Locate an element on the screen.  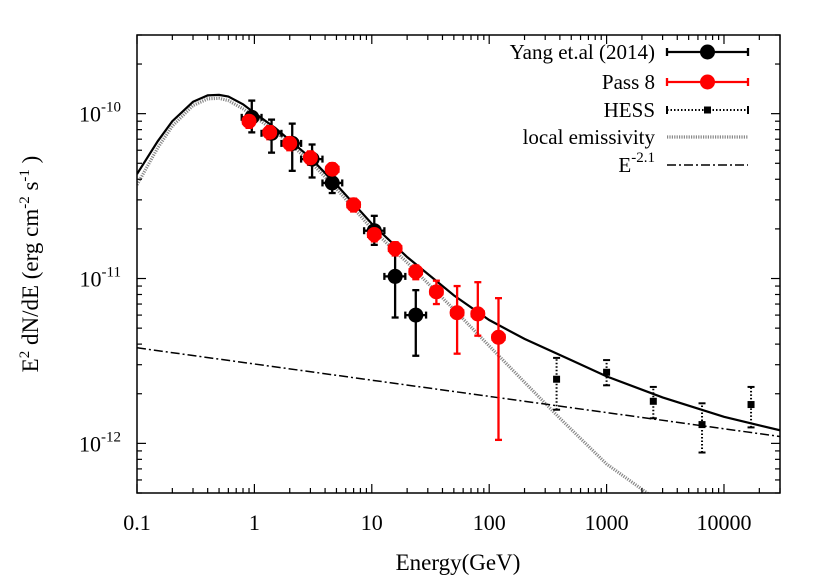
legend-label: E-2.1 is located at coordinates (636, 163).